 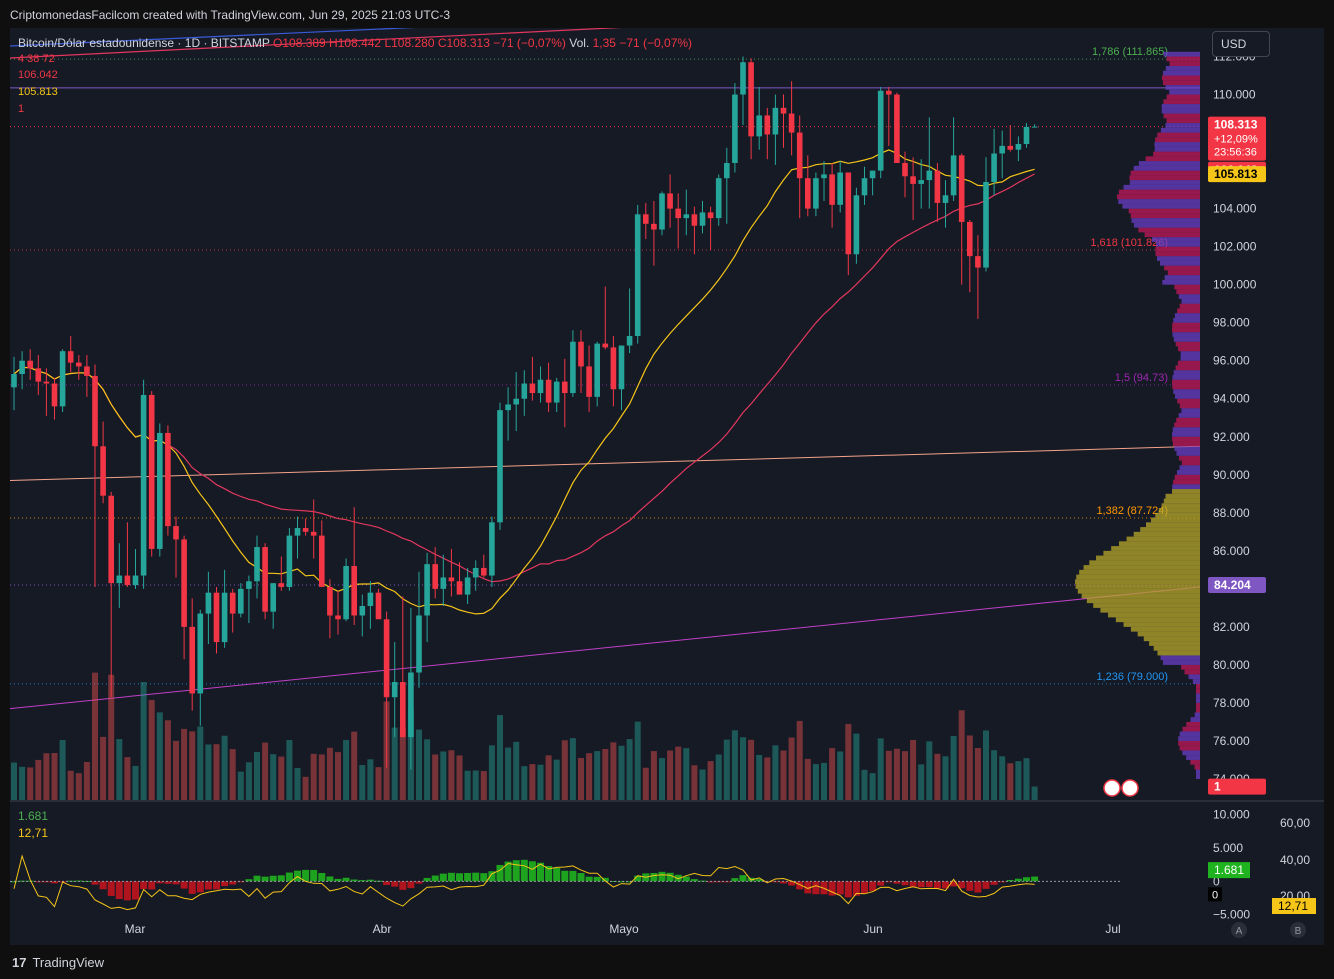 I want to click on ma-slow-value: 106.042, so click(x=38, y=75).